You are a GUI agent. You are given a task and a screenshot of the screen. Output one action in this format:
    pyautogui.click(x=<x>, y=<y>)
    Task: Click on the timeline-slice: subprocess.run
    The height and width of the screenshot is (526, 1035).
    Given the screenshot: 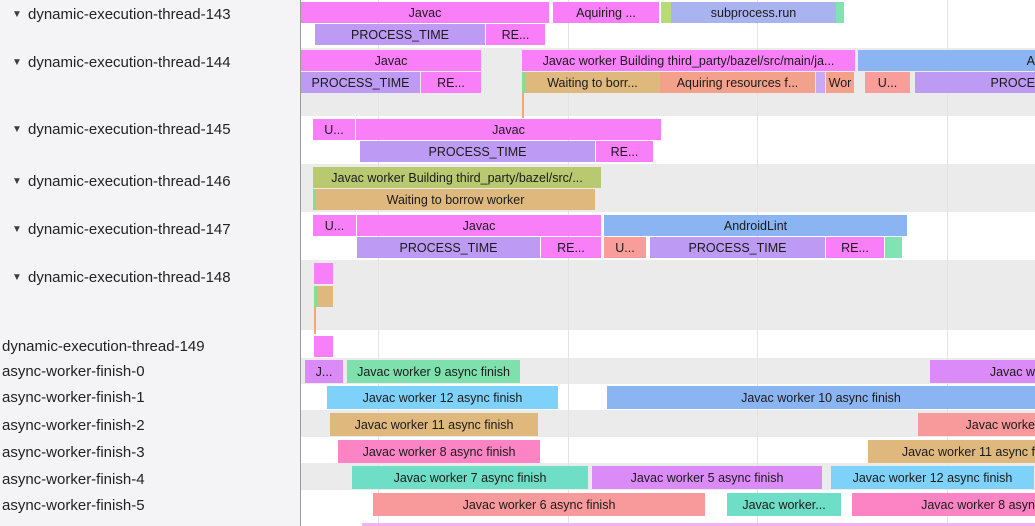 What is the action you would take?
    pyautogui.click(x=753, y=12)
    